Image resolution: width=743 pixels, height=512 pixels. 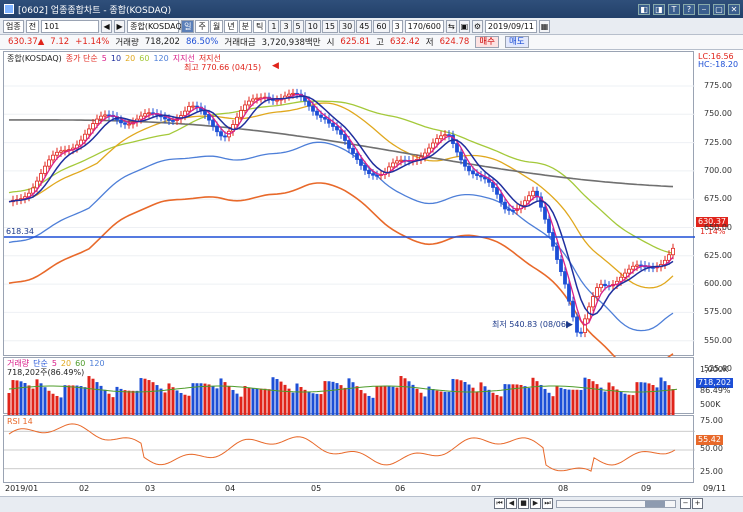 What do you see at coordinates (20, 421) in the screenshot?
I see `rsi-legend: RSI 14` at bounding box center [20, 421].